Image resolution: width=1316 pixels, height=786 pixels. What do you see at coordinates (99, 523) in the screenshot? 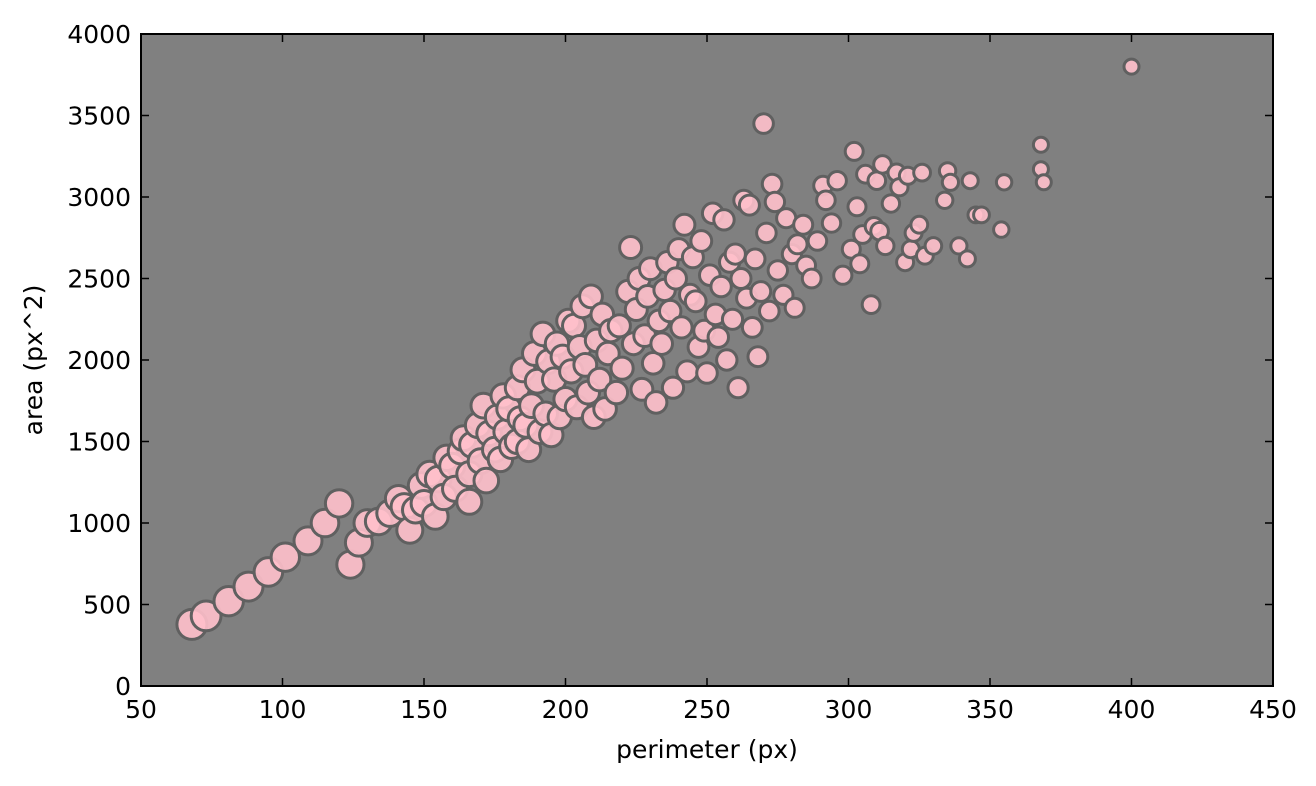
I see `y-tick-label: 1000` at bounding box center [99, 523].